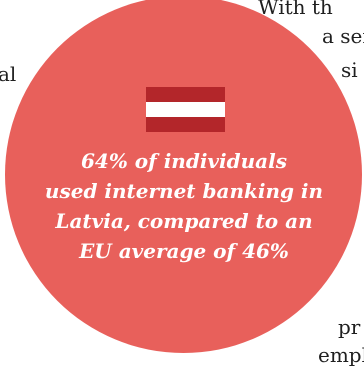 Image resolution: width=364 pixels, height=367 pixels. Describe the element at coordinates (8, 74) in the screenshot. I see `background-text-line-4: al` at that location.